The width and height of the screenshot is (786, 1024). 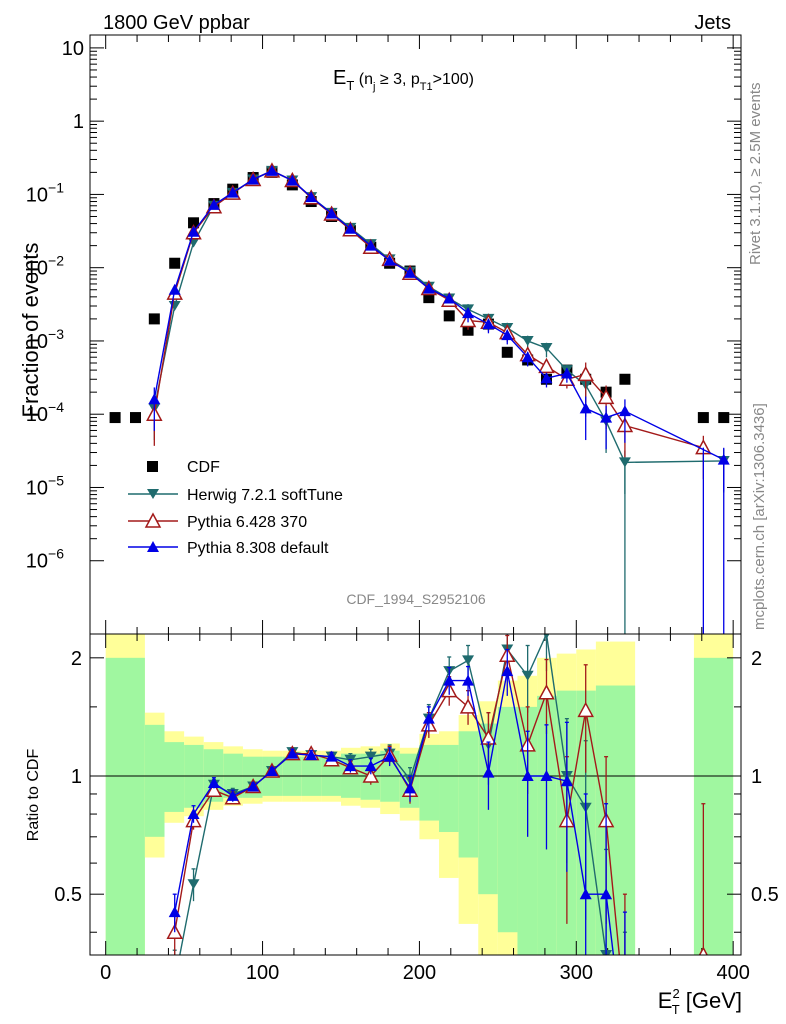 I want to click on legend-marker-pythia8, so click(x=153, y=546).